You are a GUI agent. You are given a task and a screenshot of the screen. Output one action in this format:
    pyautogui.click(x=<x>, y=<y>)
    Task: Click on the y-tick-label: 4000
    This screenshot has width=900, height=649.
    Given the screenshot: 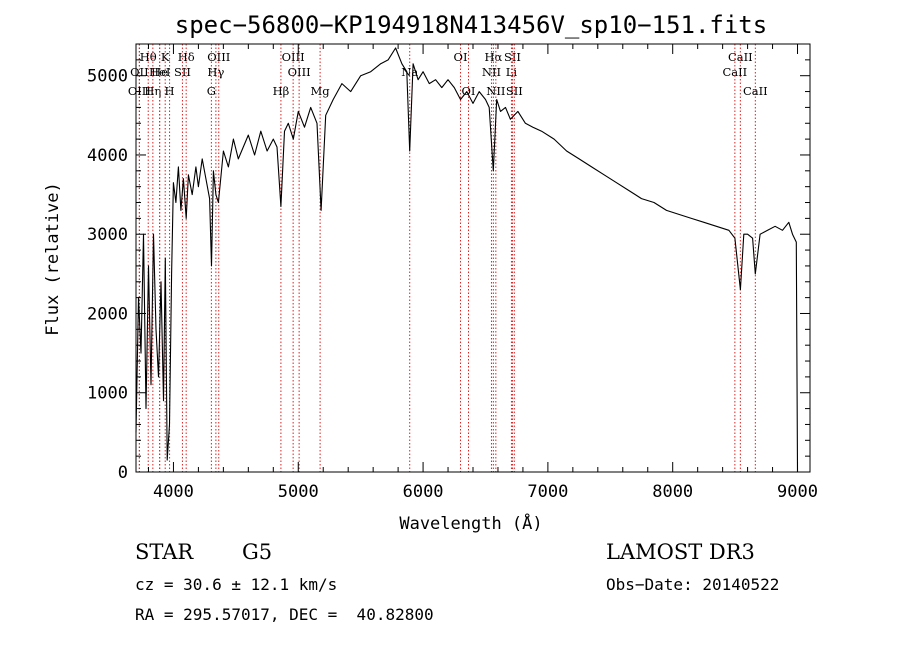 What is the action you would take?
    pyautogui.click(x=107, y=156)
    